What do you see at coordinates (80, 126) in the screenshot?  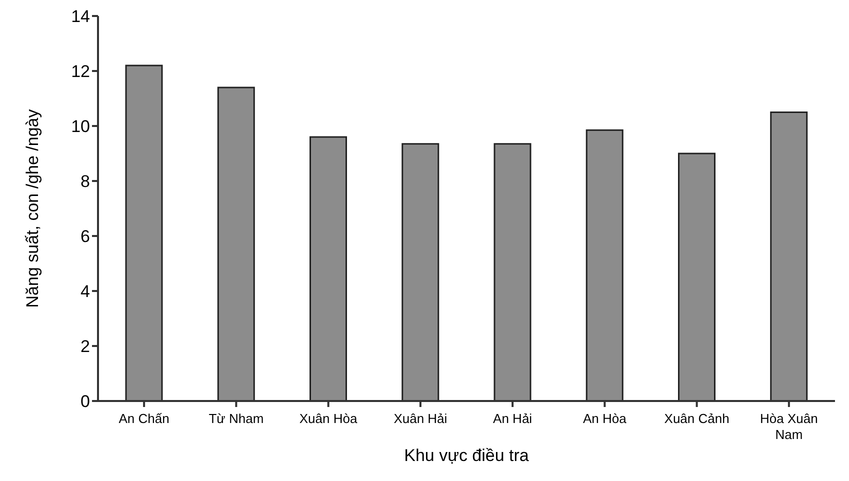 I see `y-tick-label: 10` at bounding box center [80, 126].